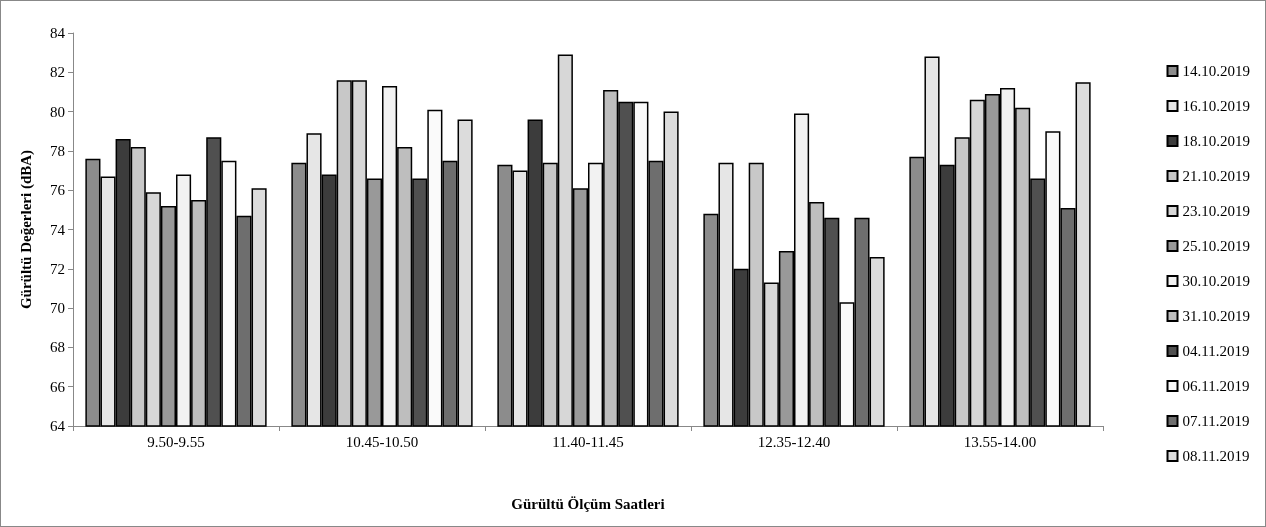 This screenshot has height=527, width=1266. Describe the element at coordinates (1216, 141) in the screenshot. I see `legend-label: 18.10.2019` at that location.